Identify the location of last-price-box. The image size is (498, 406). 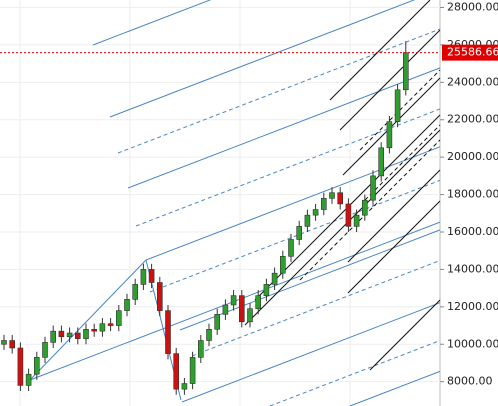
(470, 52).